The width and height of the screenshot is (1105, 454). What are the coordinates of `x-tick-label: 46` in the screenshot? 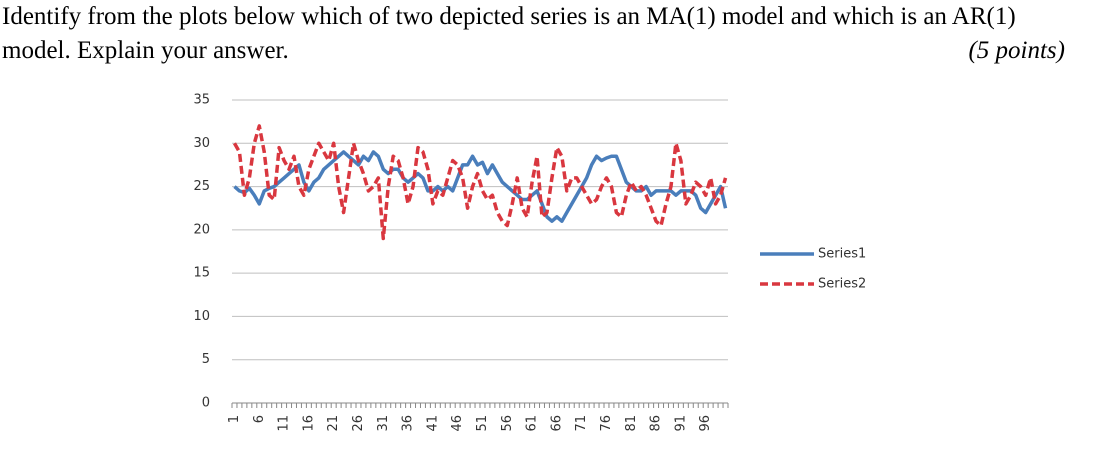 It's located at (457, 423).